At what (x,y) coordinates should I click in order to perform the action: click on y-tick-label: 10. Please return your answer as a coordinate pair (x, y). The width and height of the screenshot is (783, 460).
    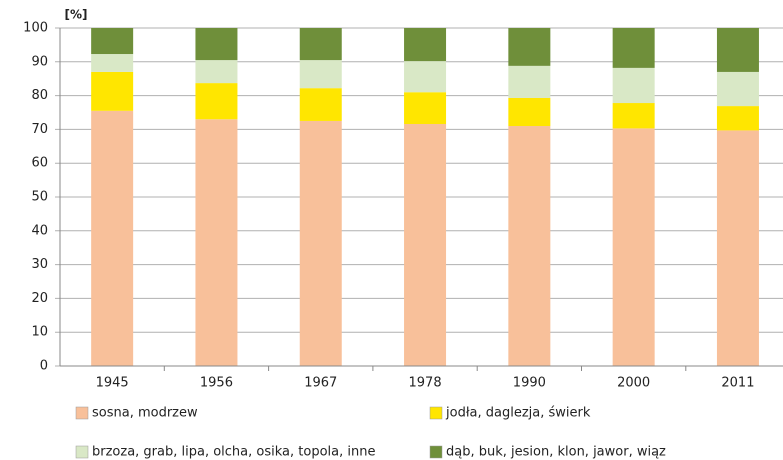
    Looking at the image, I should click on (39, 332).